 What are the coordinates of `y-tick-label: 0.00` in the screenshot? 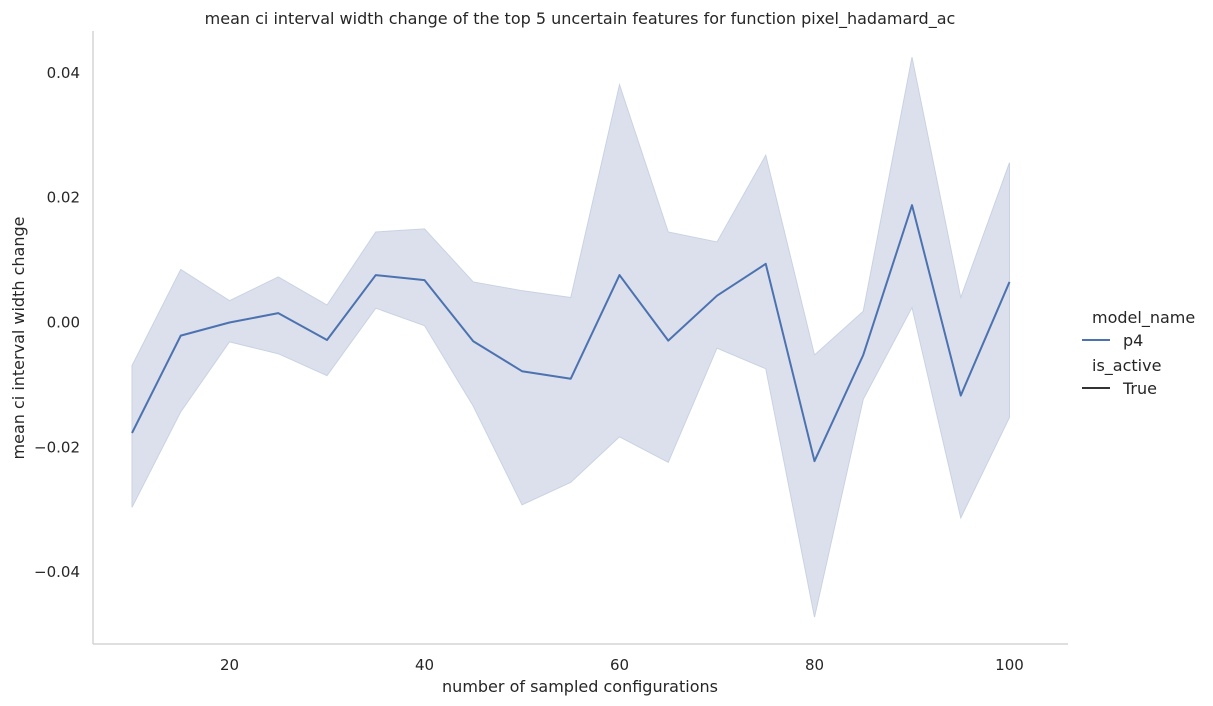 It's located at (63, 323).